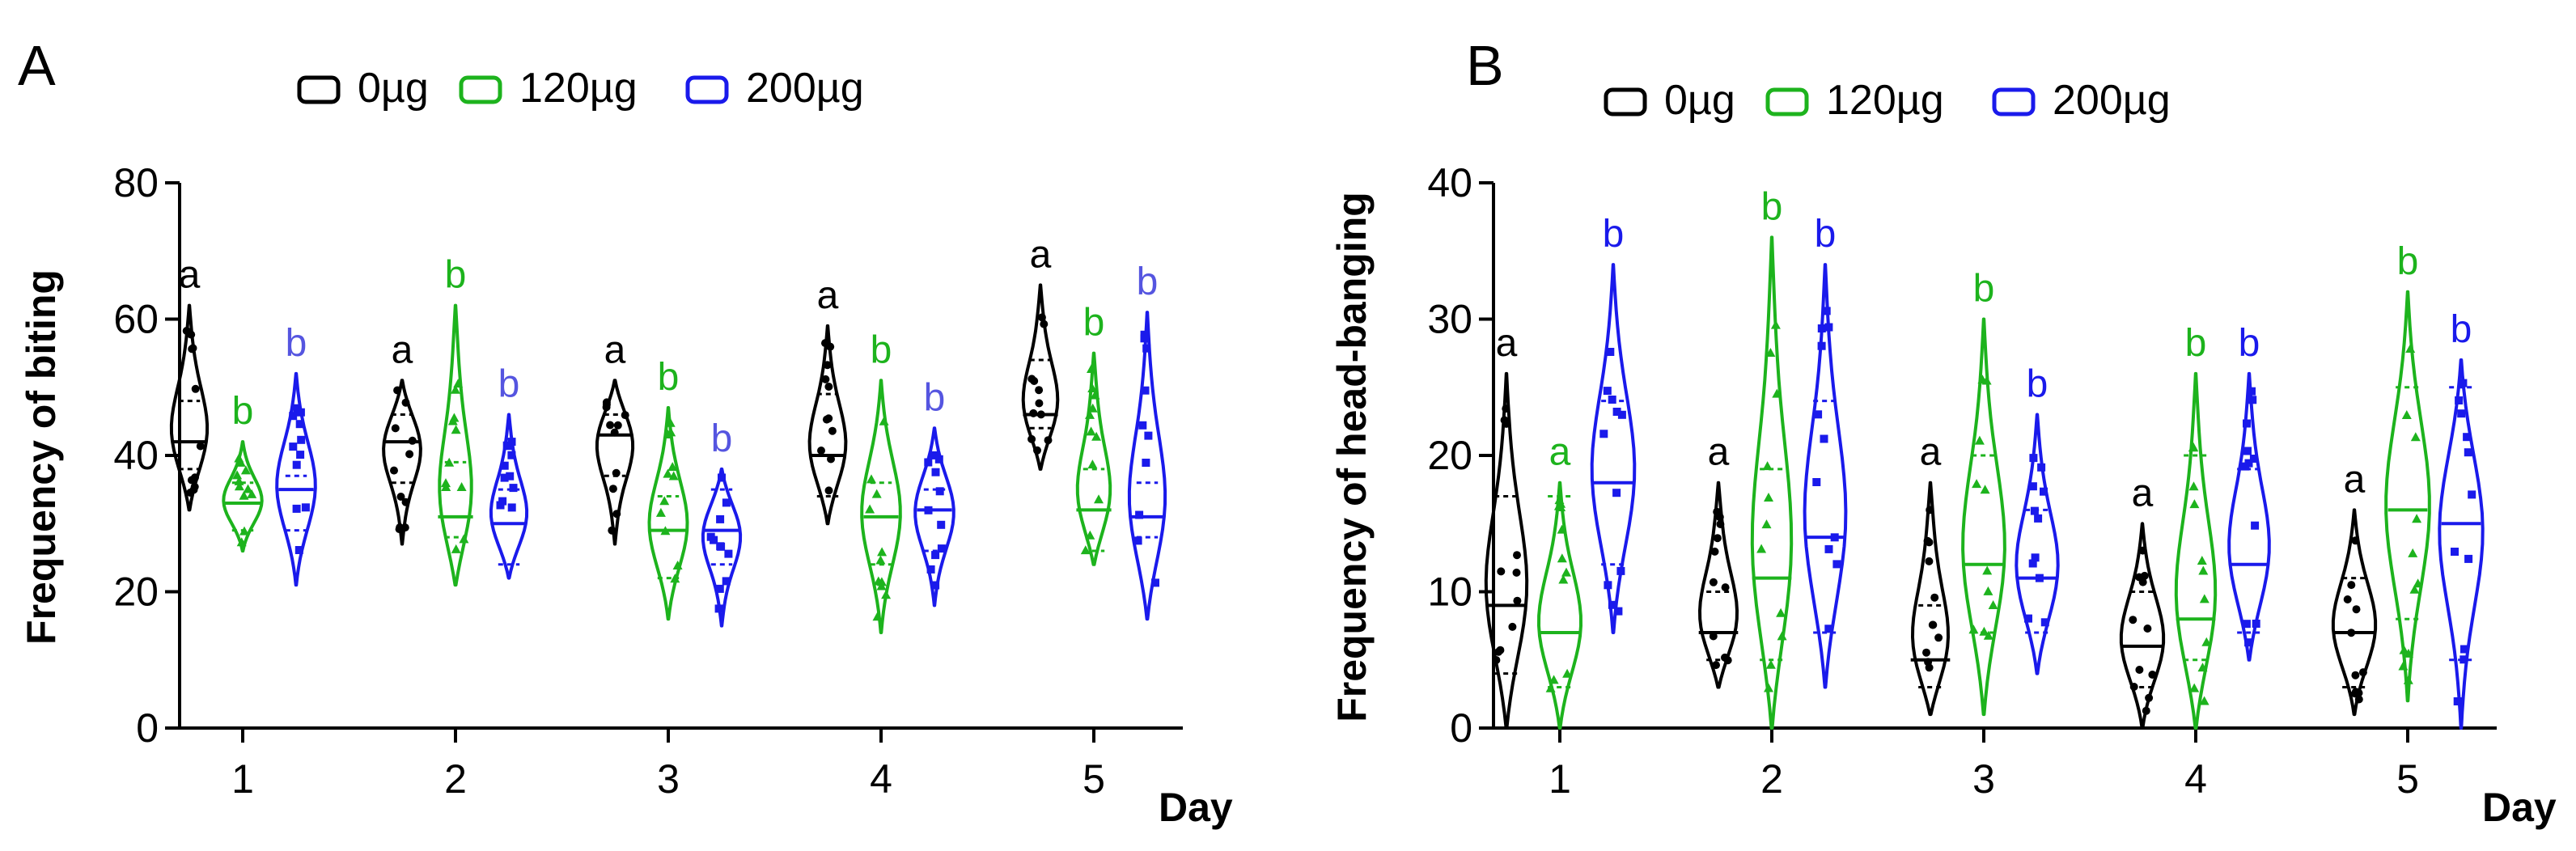 The height and width of the screenshot is (851, 2576). Describe the element at coordinates (1449, 592) in the screenshot. I see `y-tick-label: 10` at that location.